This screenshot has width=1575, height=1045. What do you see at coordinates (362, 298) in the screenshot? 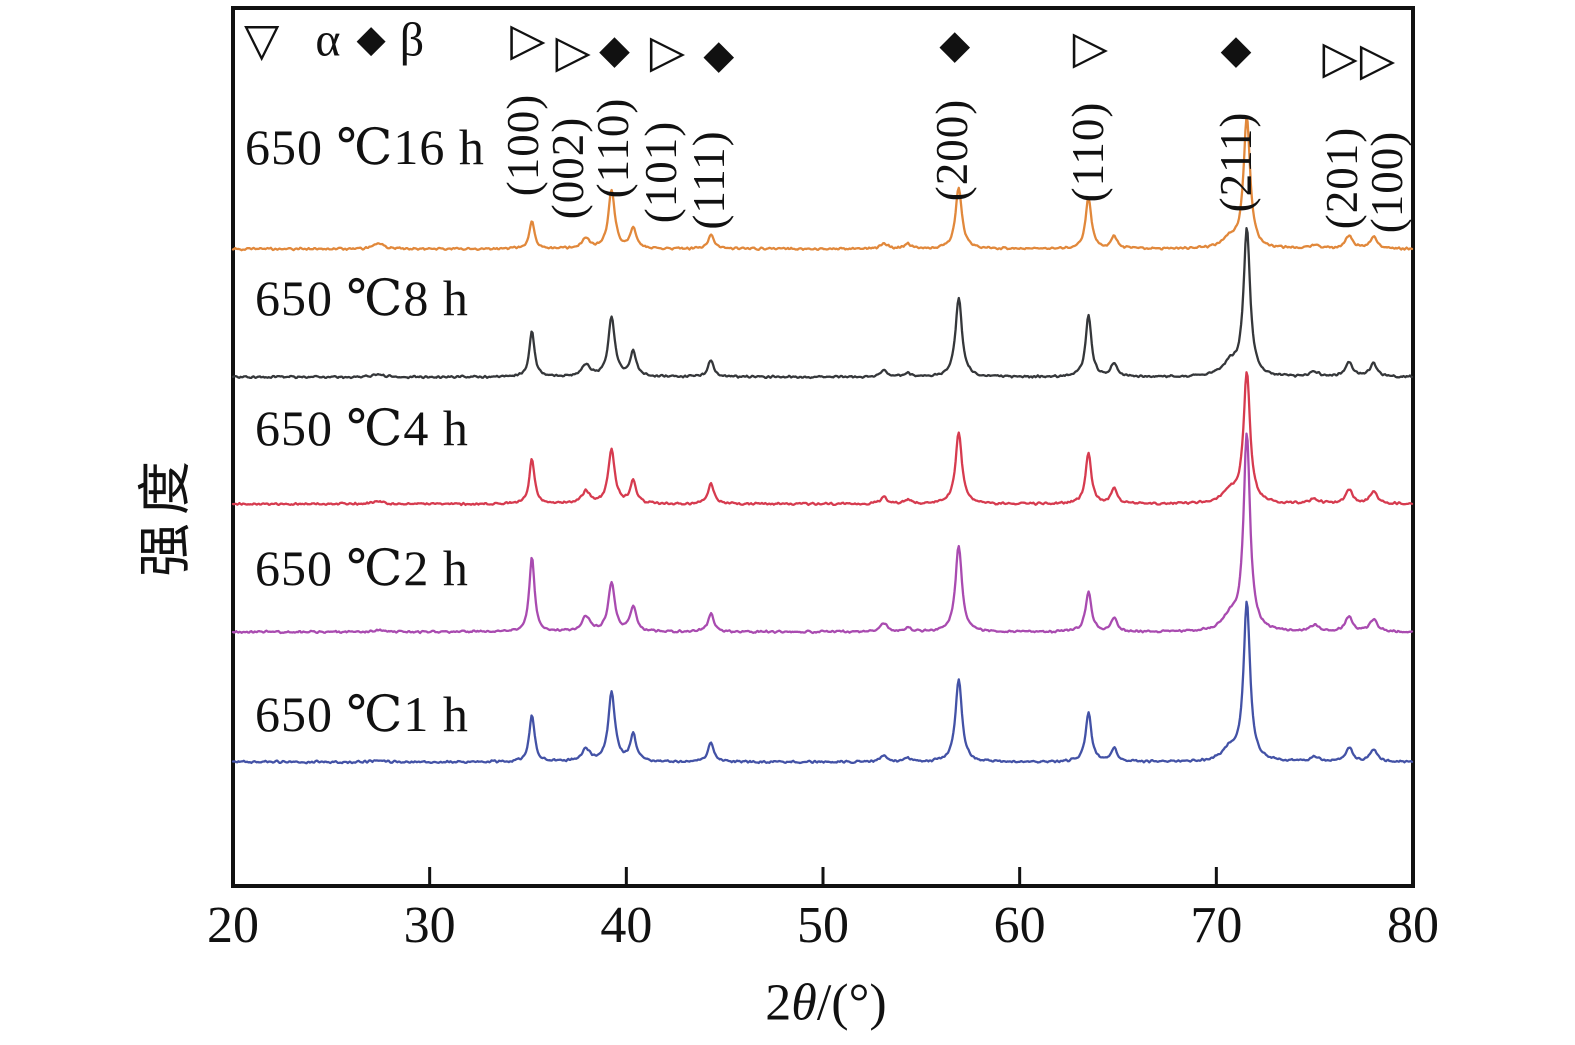
I see `series-label-2: 650 ℃8 h` at bounding box center [362, 298].